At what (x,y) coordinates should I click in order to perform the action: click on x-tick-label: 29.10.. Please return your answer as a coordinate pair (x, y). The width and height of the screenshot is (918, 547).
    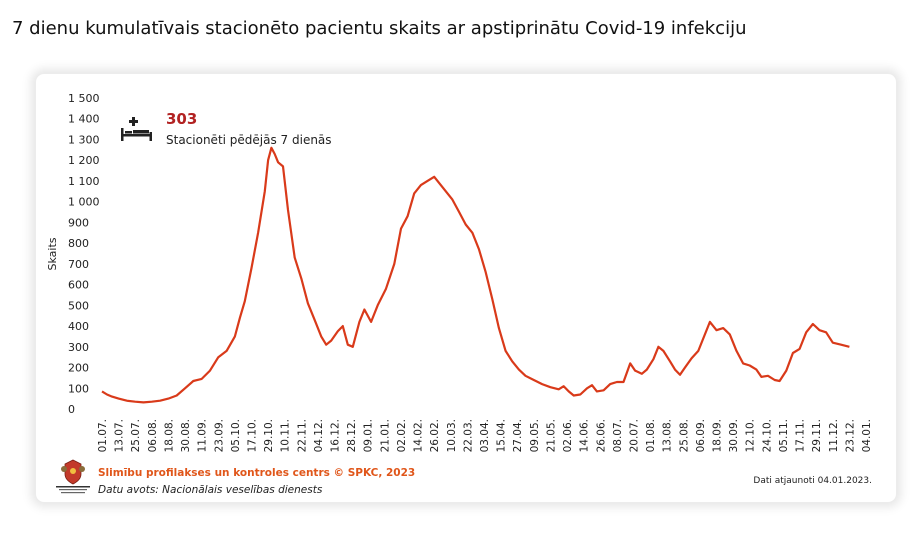
    Looking at the image, I should click on (269, 435).